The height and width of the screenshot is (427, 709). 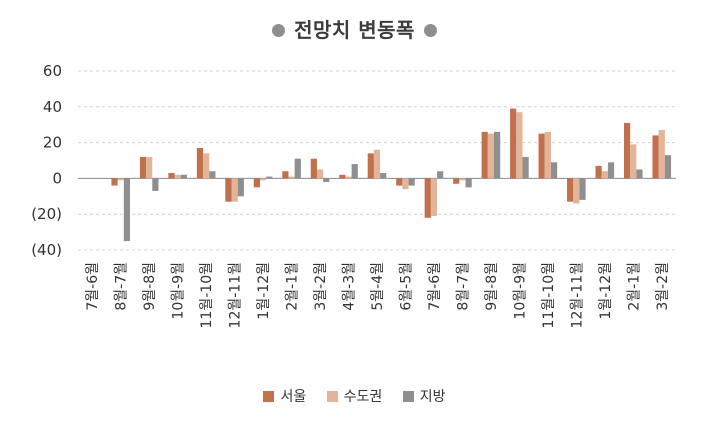 What do you see at coordinates (378, 286) in the screenshot?
I see `x-tick-label: 5월-4월` at bounding box center [378, 286].